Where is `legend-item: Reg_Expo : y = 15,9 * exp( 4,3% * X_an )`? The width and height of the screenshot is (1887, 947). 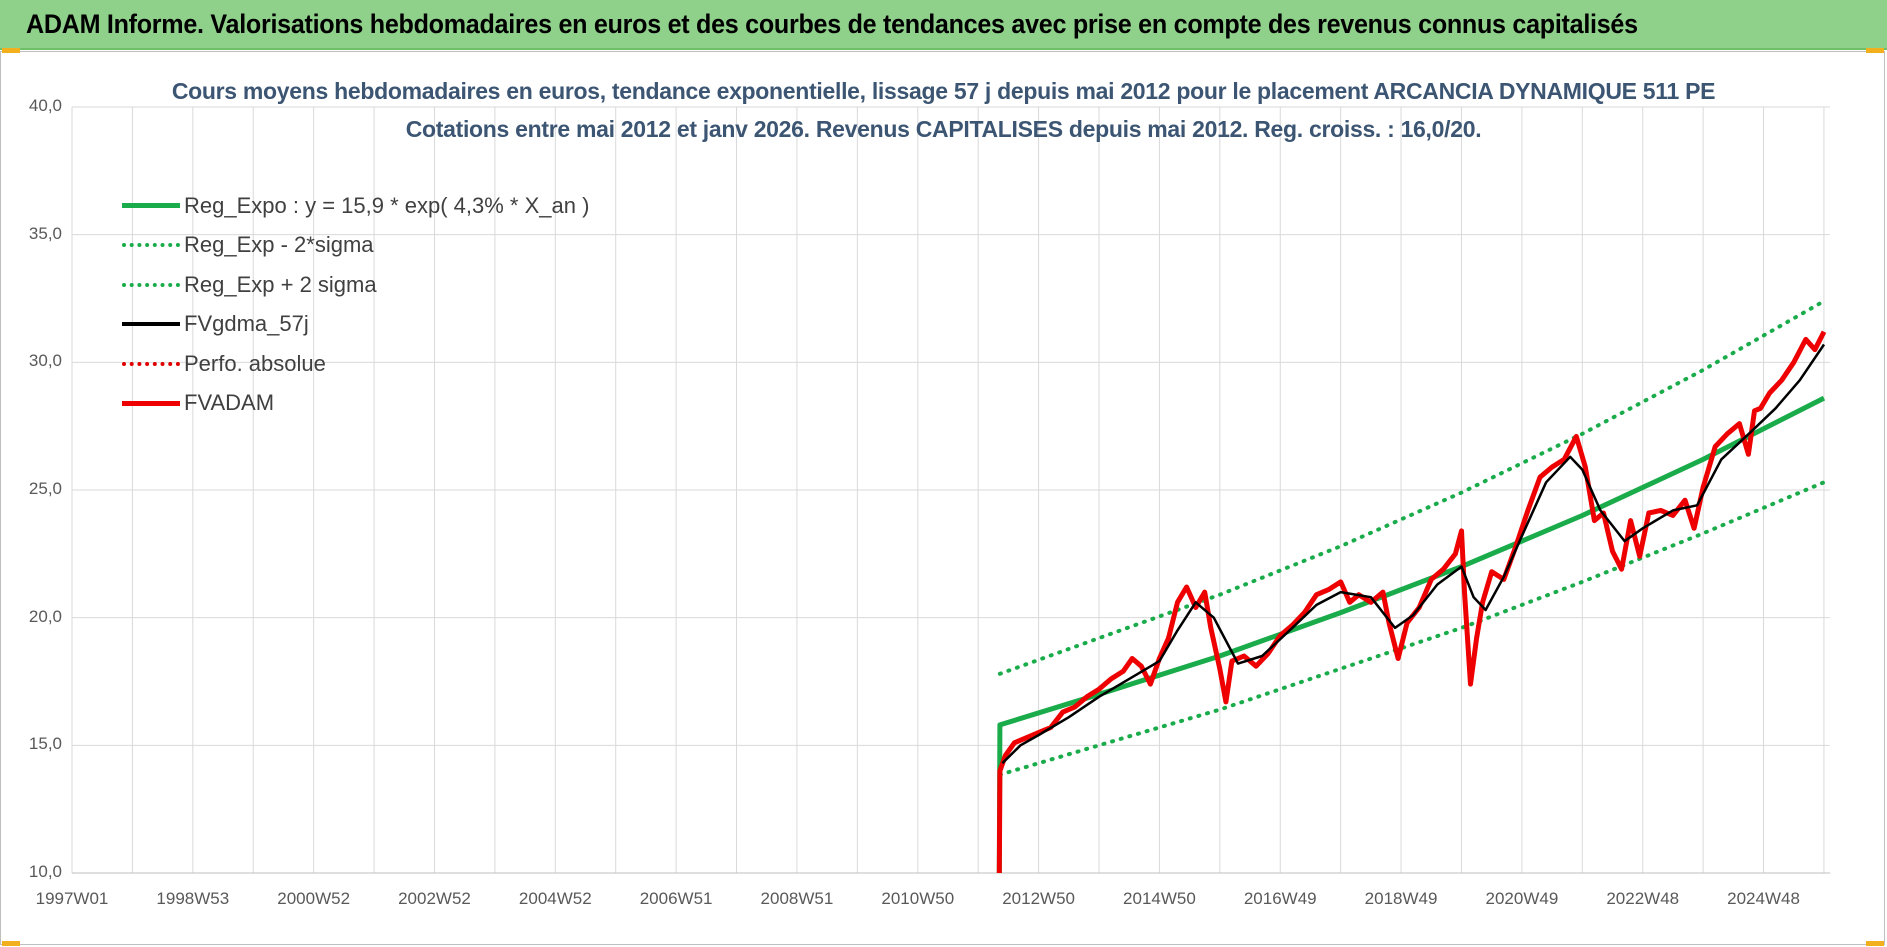 legend-item: Reg_Expo : y = 15,9 * exp( 4,3% * X_an ) is located at coordinates (355, 206).